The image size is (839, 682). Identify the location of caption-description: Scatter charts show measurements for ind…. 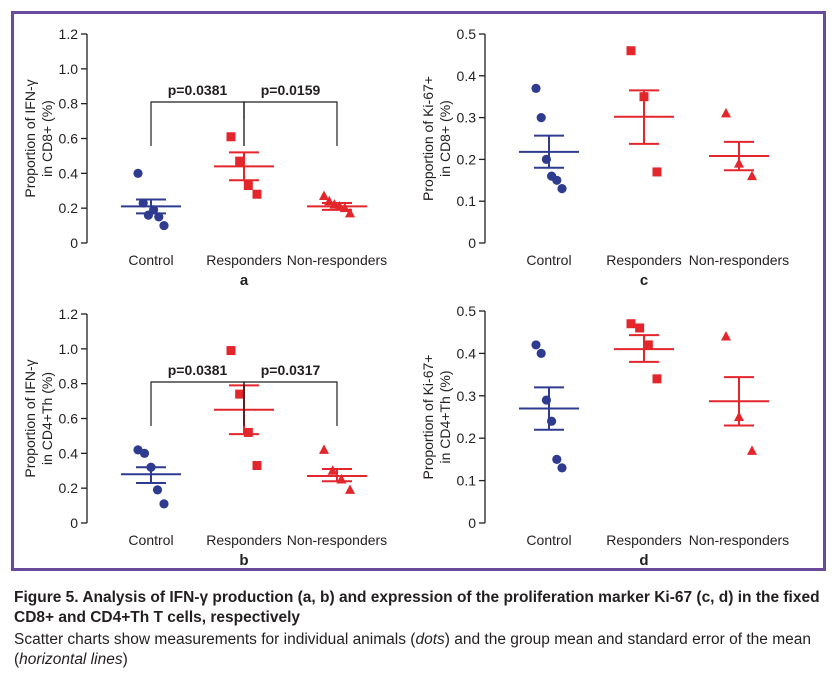
(421, 650).